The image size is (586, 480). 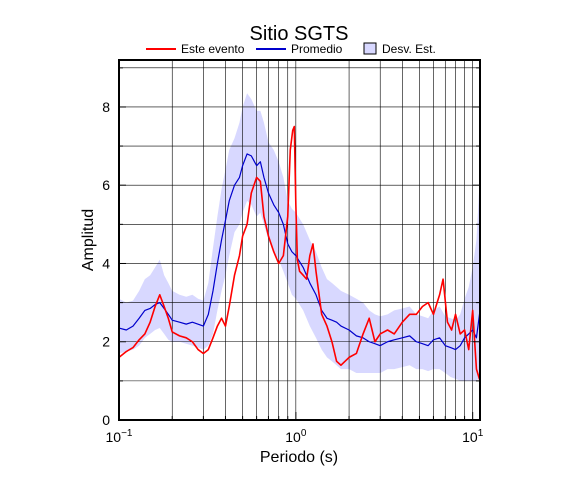 What do you see at coordinates (213, 49) in the screenshot?
I see `legend-label: Este evento` at bounding box center [213, 49].